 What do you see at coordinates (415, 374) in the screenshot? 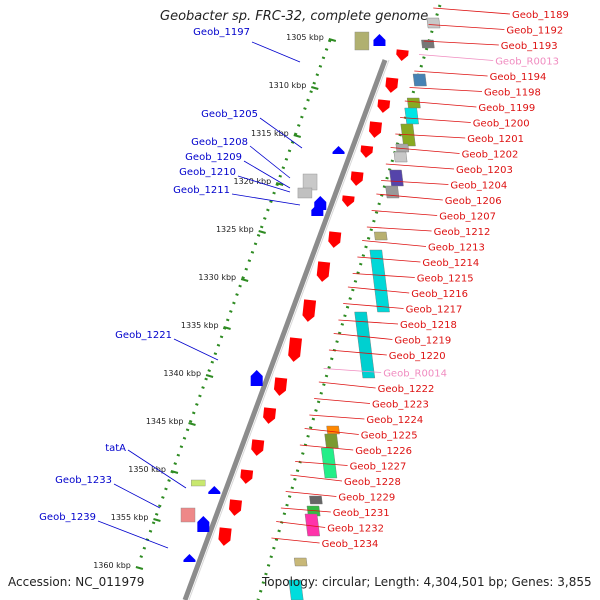
I see `right-rna-label: Geob_R0014` at bounding box center [415, 374].